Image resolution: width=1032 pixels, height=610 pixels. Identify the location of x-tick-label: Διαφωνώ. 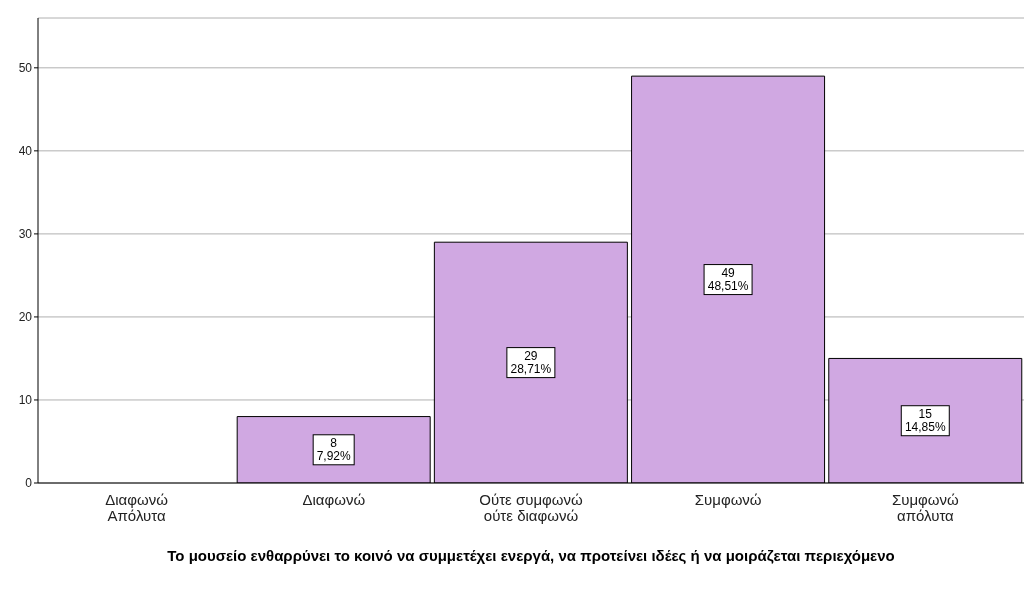
(334, 499).